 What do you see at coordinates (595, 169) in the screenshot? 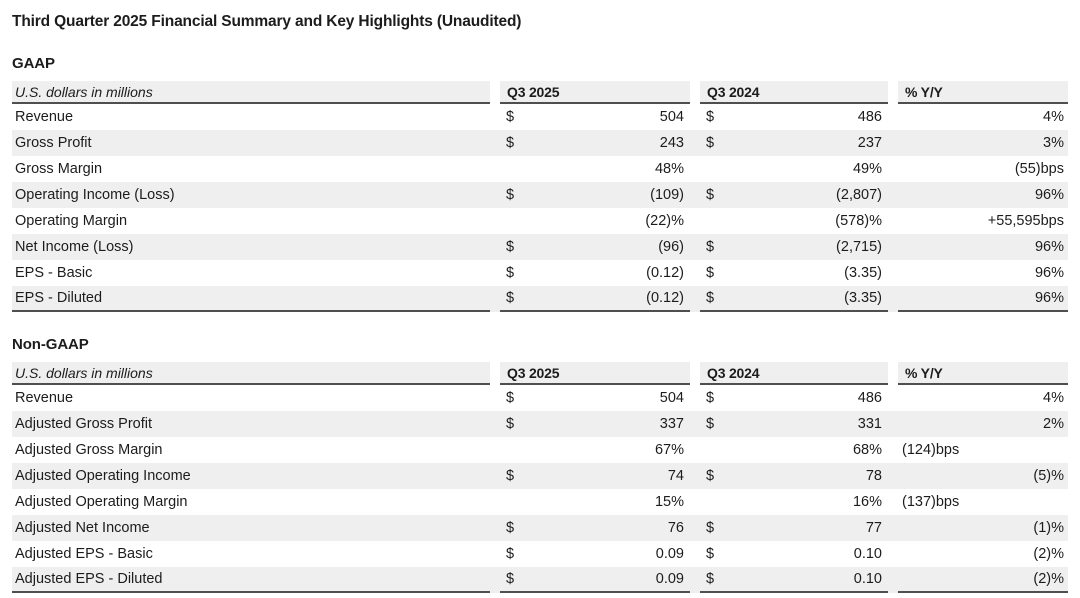
I see `q3-2025-cell: 48%` at bounding box center [595, 169].